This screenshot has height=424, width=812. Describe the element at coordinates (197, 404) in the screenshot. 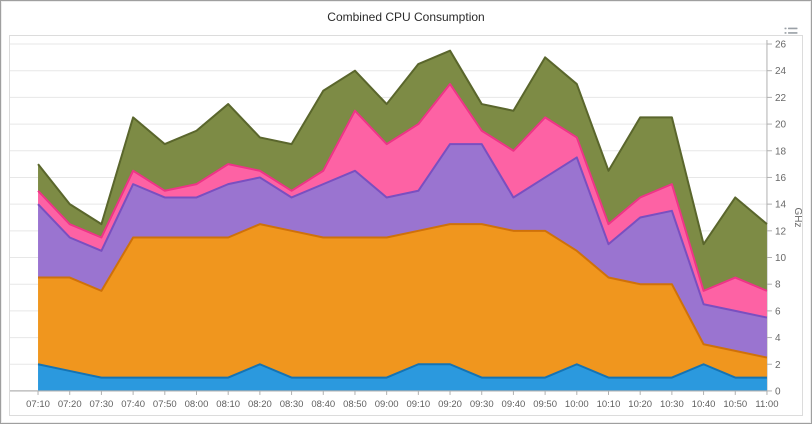

I see `svg-text: 08:00` at that location.